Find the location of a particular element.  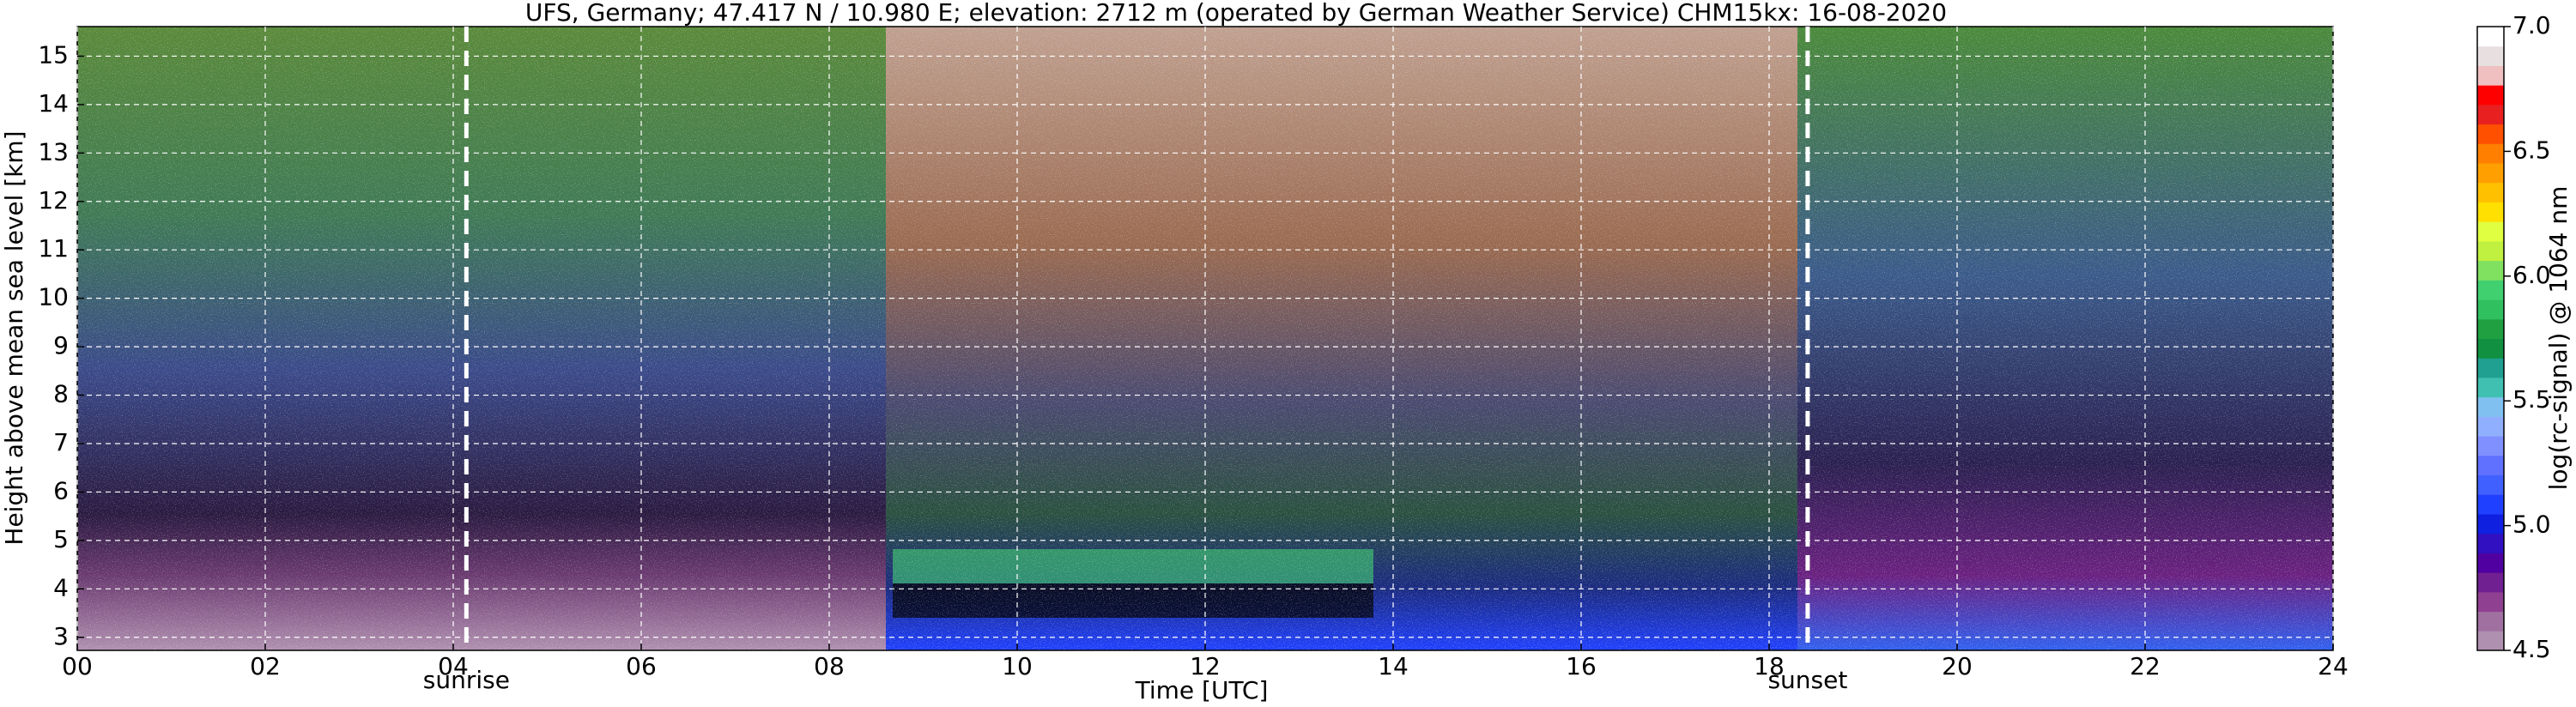

annotation-label: sunrise is located at coordinates (466, 680).